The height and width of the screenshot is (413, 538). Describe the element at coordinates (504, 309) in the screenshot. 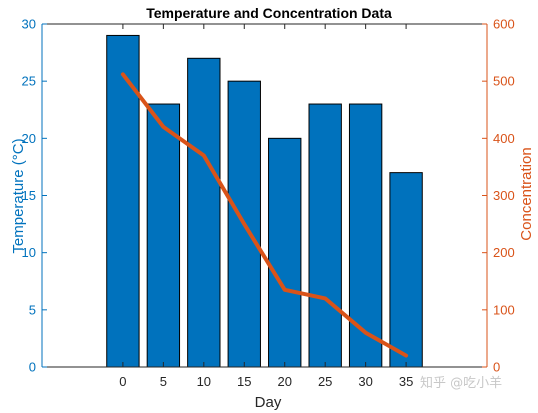

I see `y-right-tick-label: 100` at that location.